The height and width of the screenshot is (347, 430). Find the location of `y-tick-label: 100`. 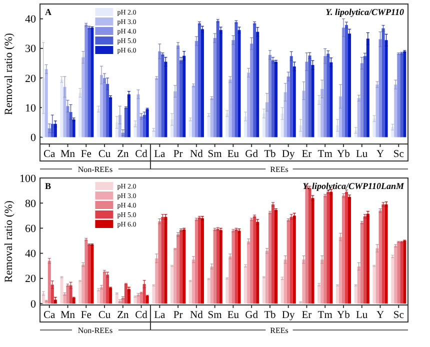

y-tick-label: 100 is located at coordinates (28, 178).